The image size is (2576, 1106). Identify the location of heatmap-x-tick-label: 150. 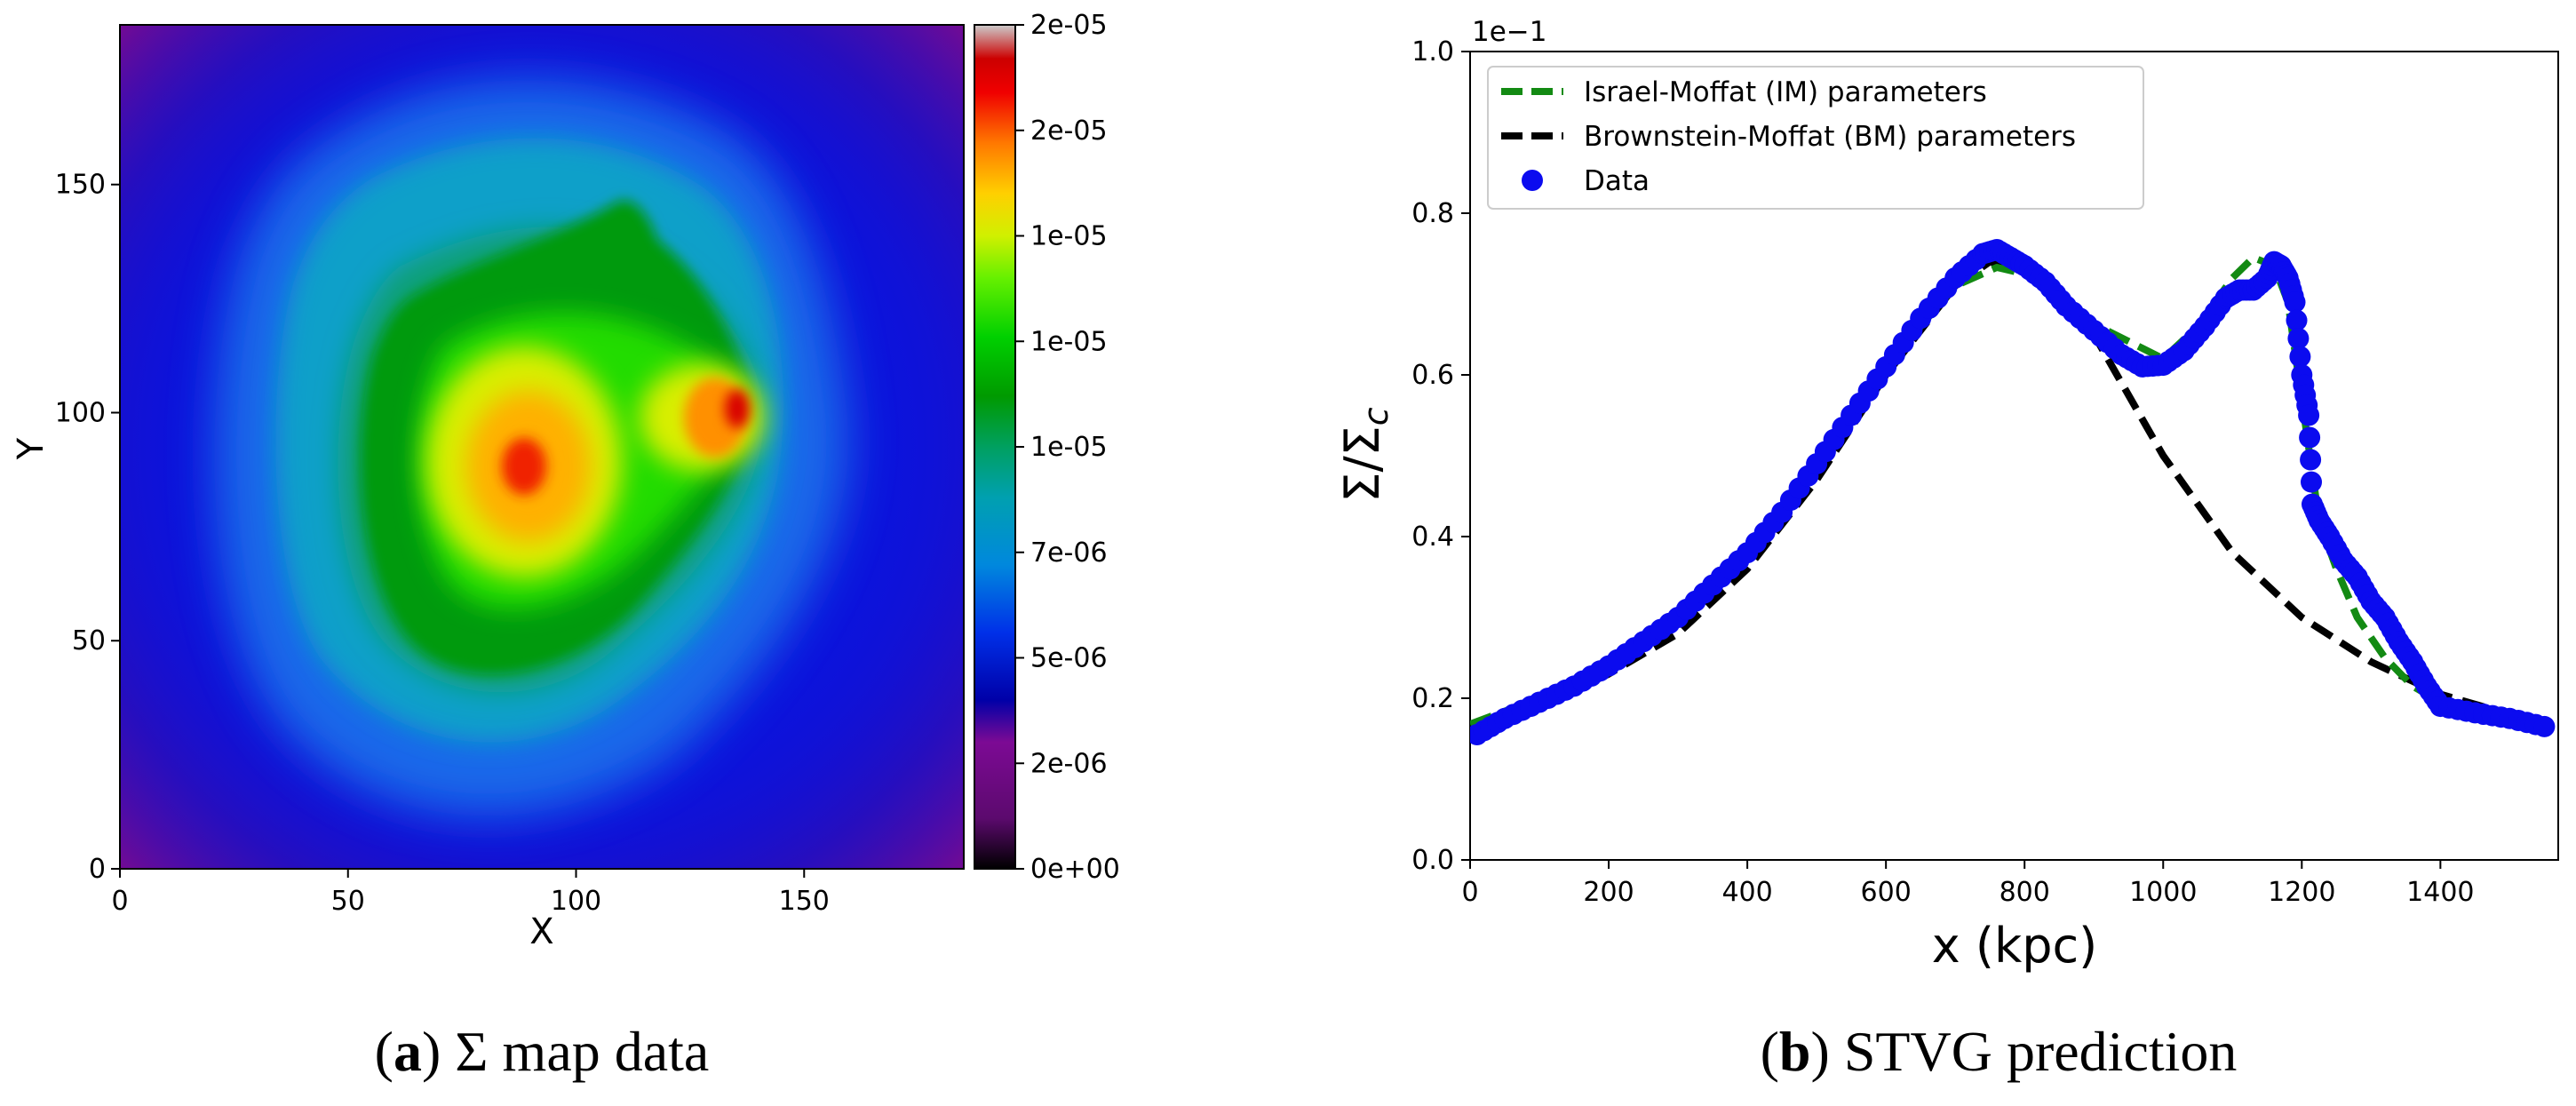
(804, 902).